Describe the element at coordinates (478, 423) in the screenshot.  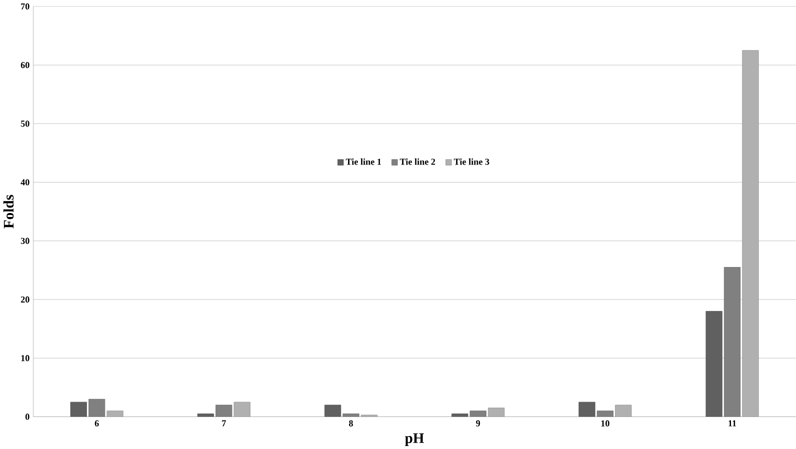
I see `x-tick-label: 9` at that location.